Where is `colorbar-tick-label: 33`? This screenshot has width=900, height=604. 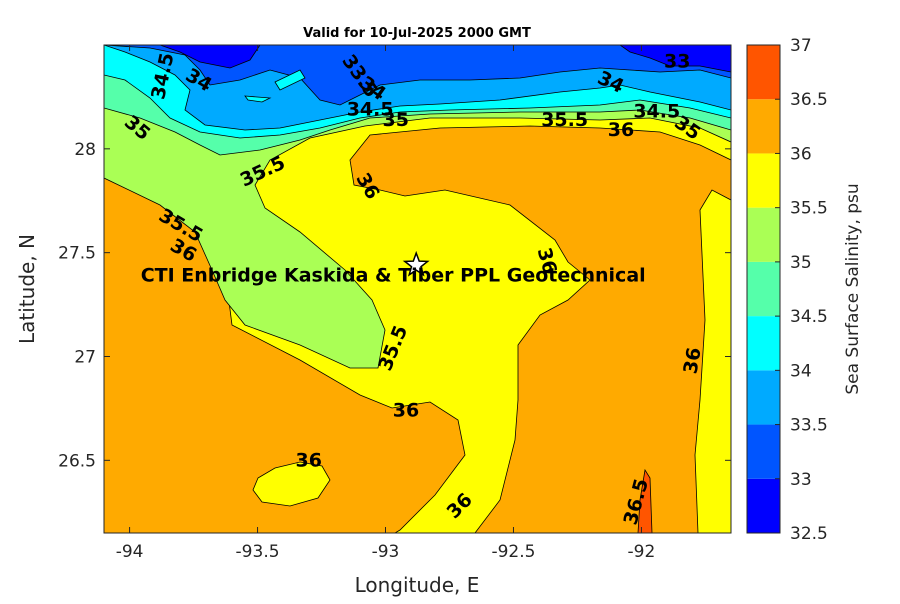 colorbar-tick-label: 33 is located at coordinates (801, 480).